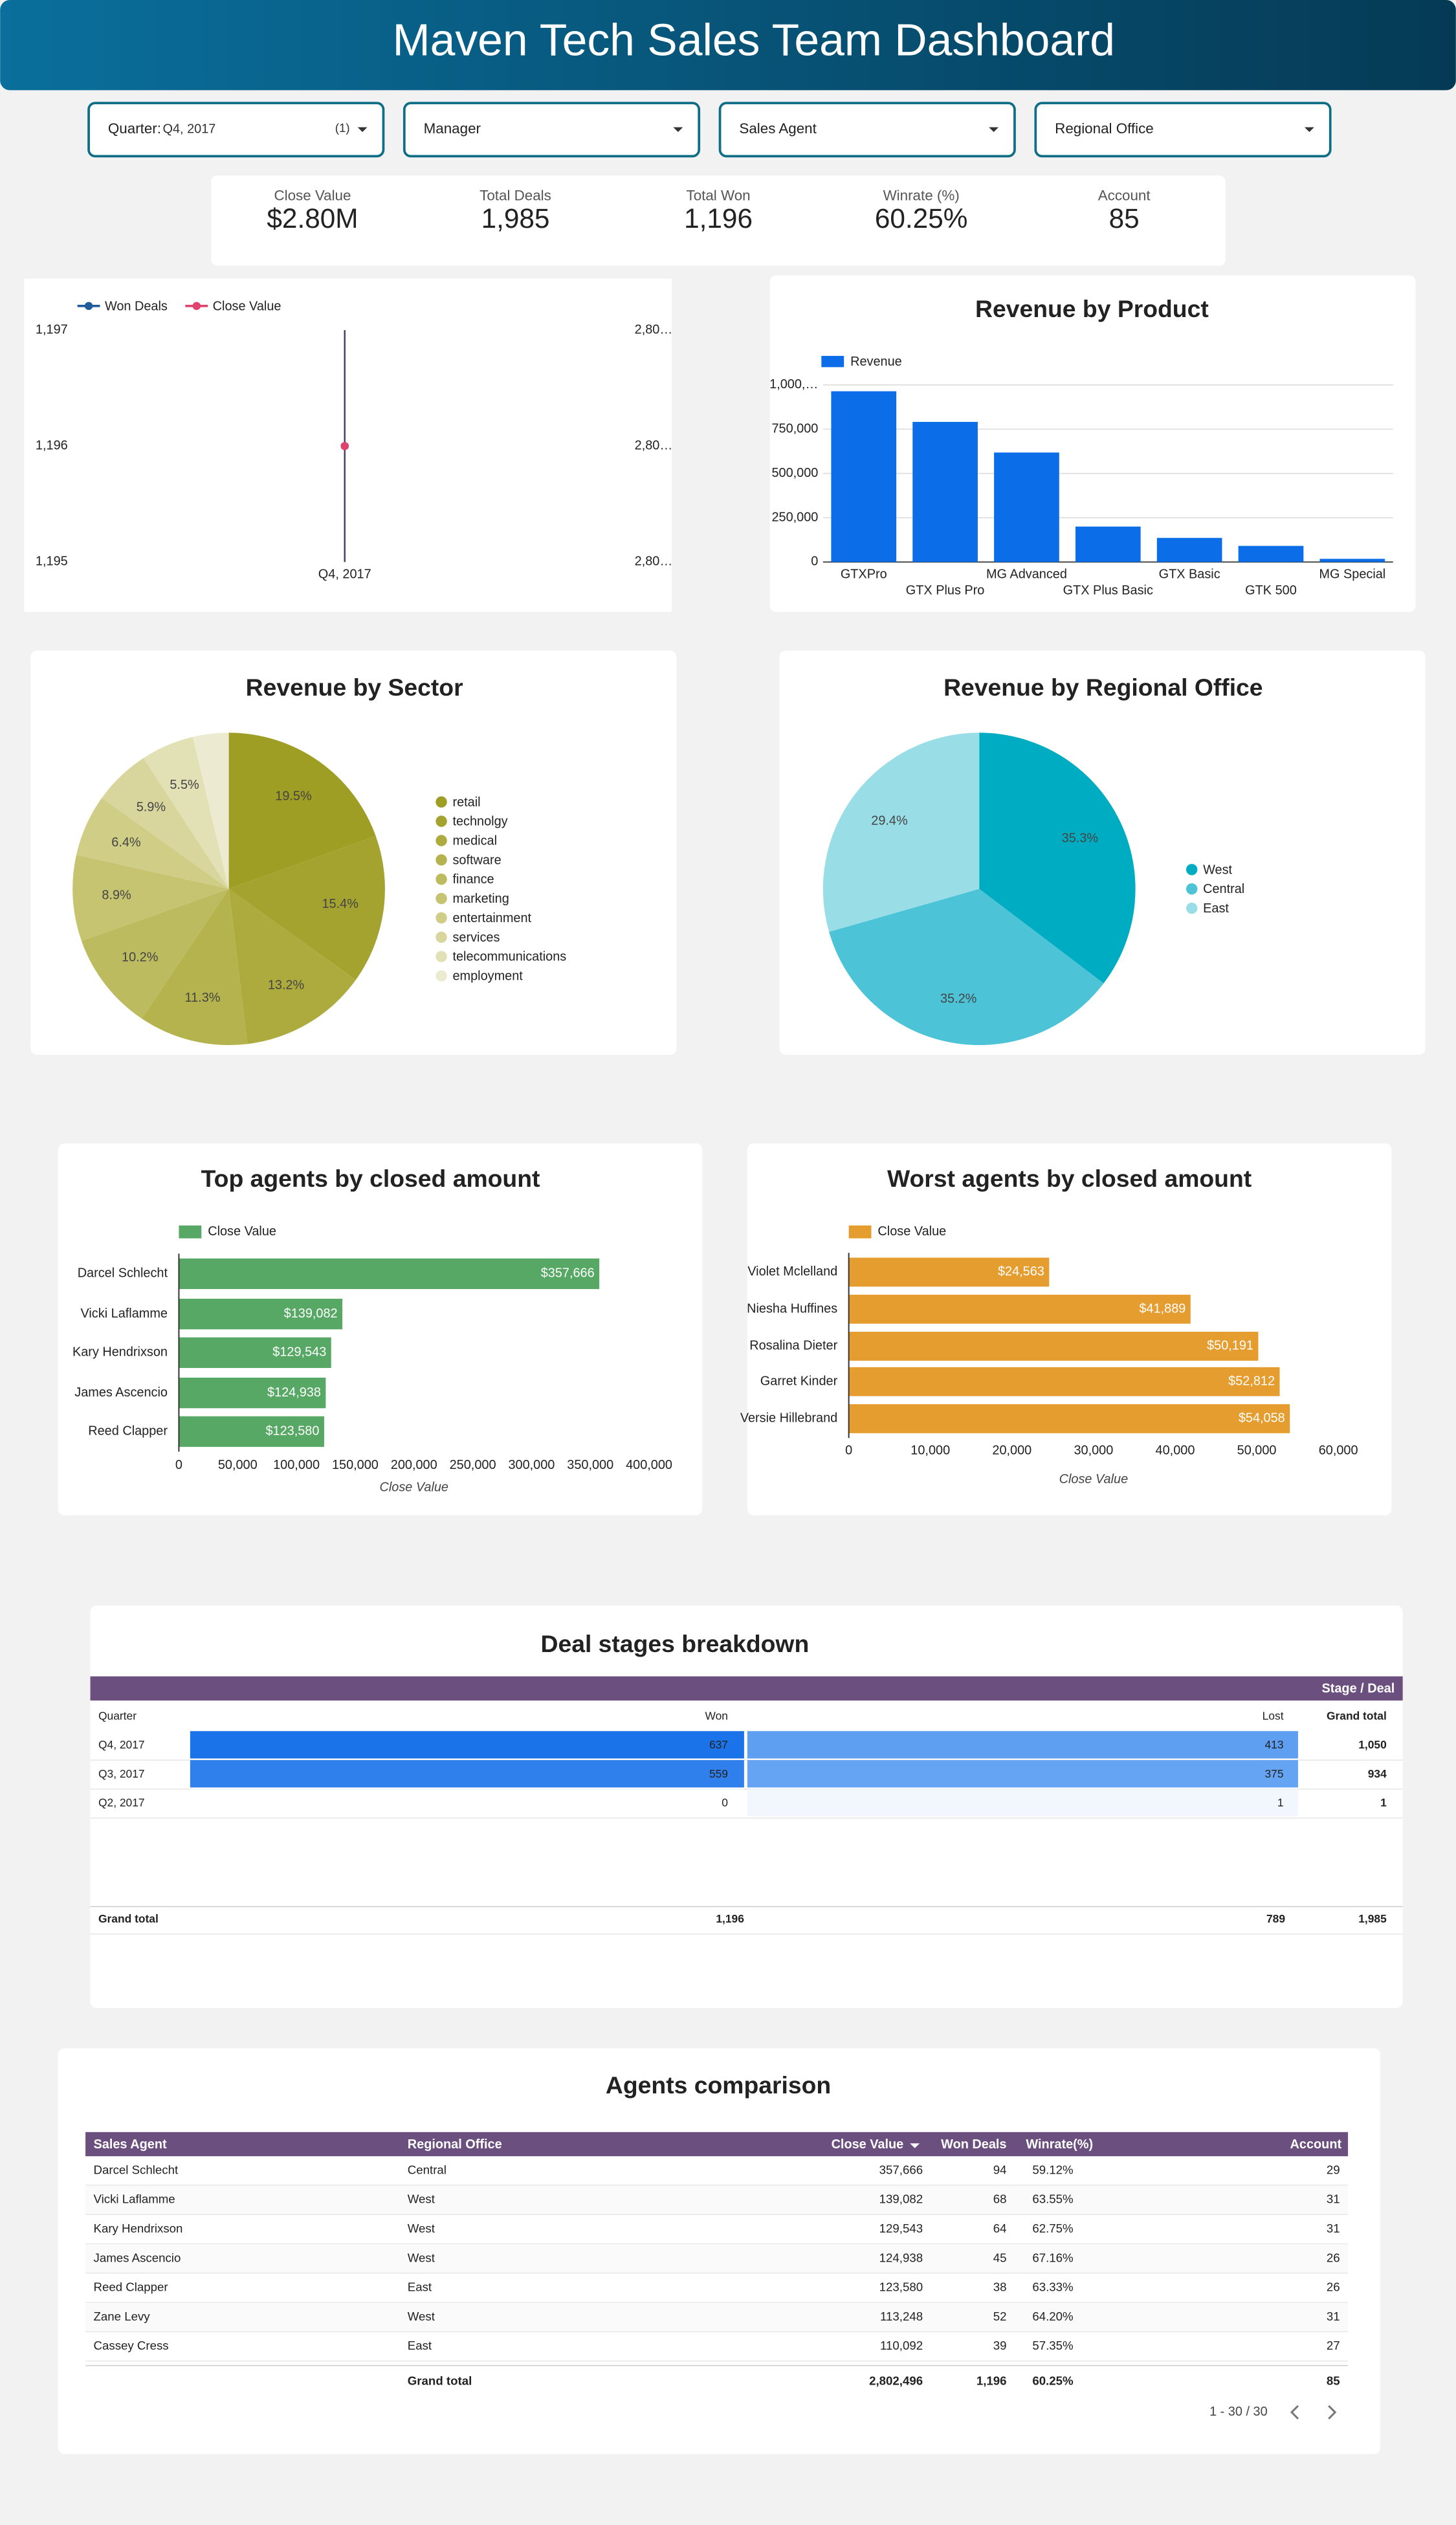 The width and height of the screenshot is (1456, 2525). What do you see at coordinates (1333, 2287) in the screenshot?
I see `table-cell: 26` at bounding box center [1333, 2287].